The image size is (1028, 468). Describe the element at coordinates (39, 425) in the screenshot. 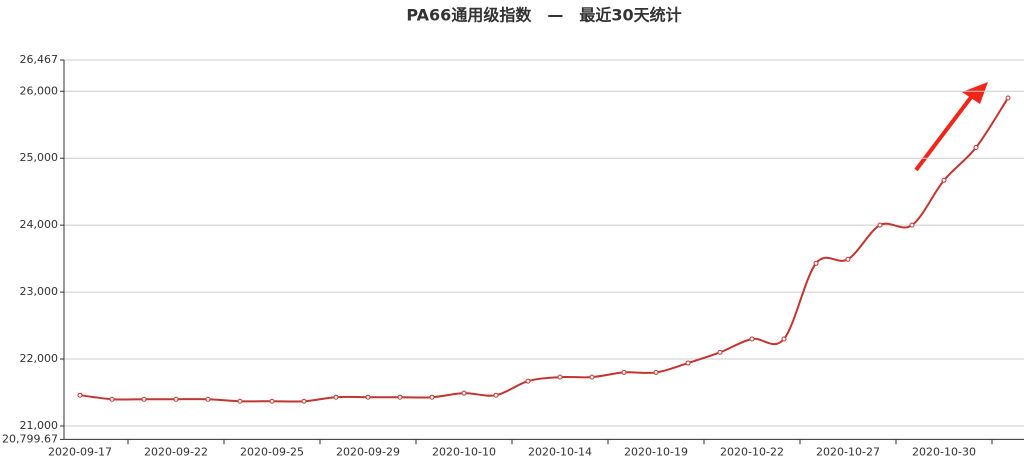

I see `y-tick-label: 21,000` at that location.